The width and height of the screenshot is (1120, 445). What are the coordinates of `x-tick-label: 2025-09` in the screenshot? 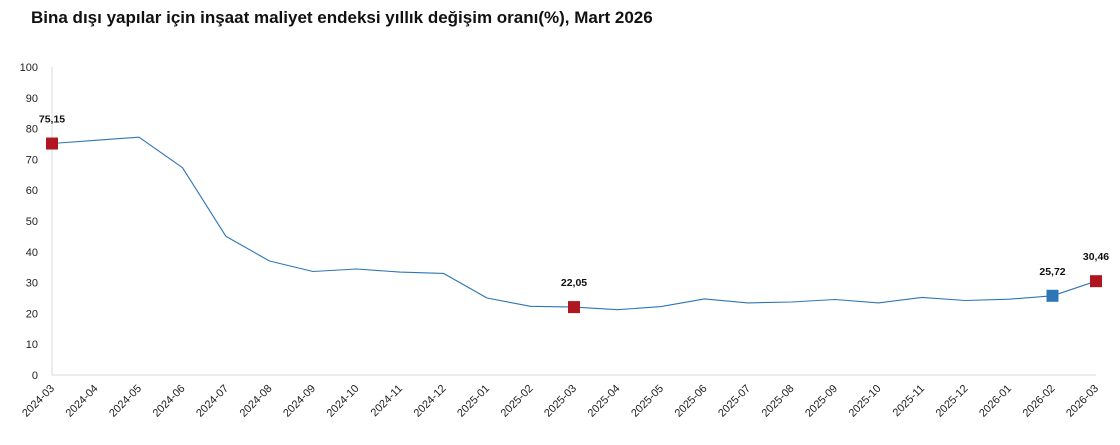 It's located at (821, 401).